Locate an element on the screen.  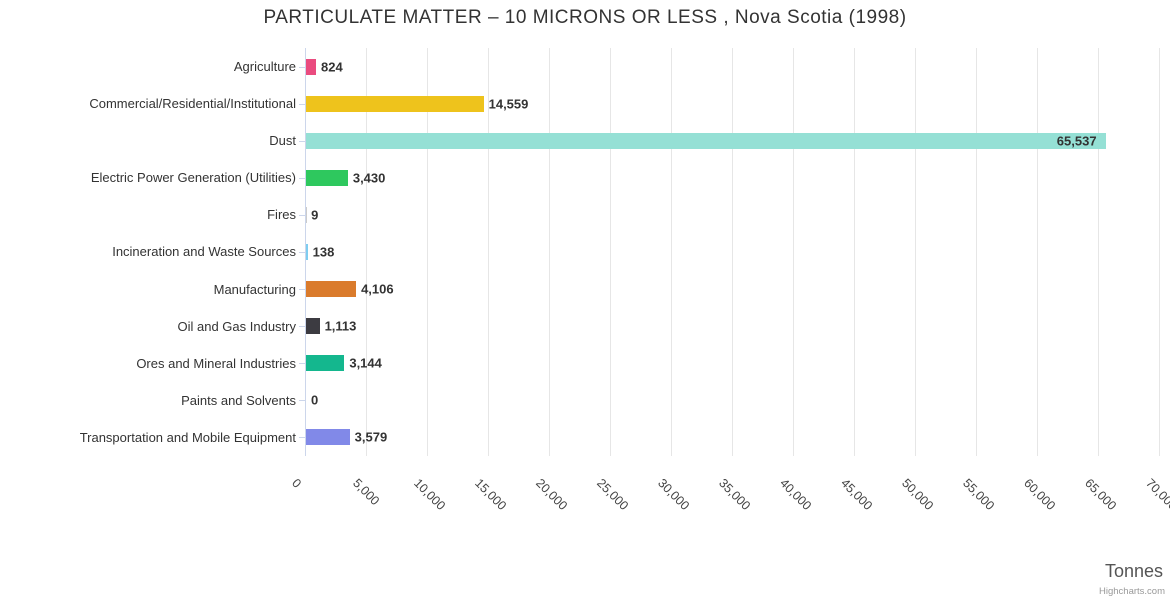
x-axis-tick-label: 70,000 is located at coordinates (1156, 494).